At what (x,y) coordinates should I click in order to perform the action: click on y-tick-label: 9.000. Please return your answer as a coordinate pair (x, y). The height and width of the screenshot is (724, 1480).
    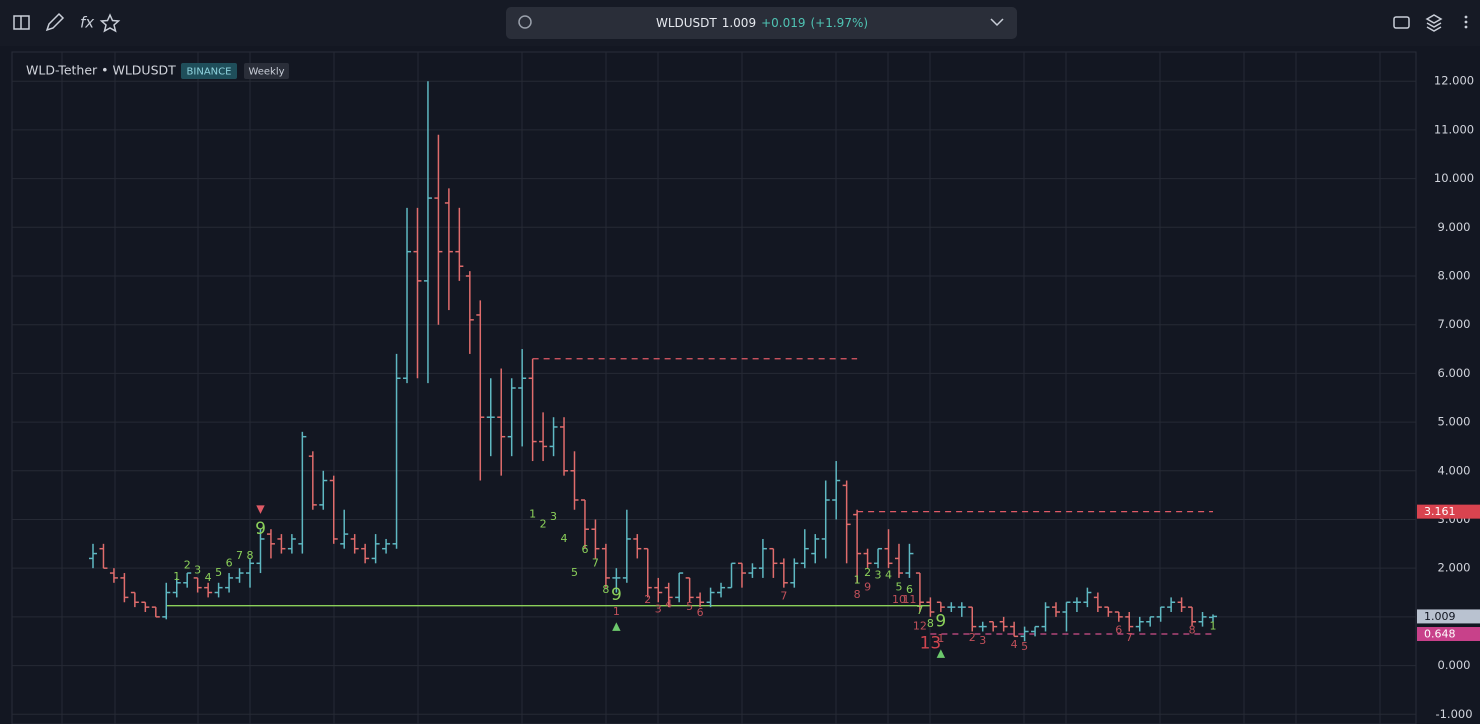
    Looking at the image, I should click on (1454, 227).